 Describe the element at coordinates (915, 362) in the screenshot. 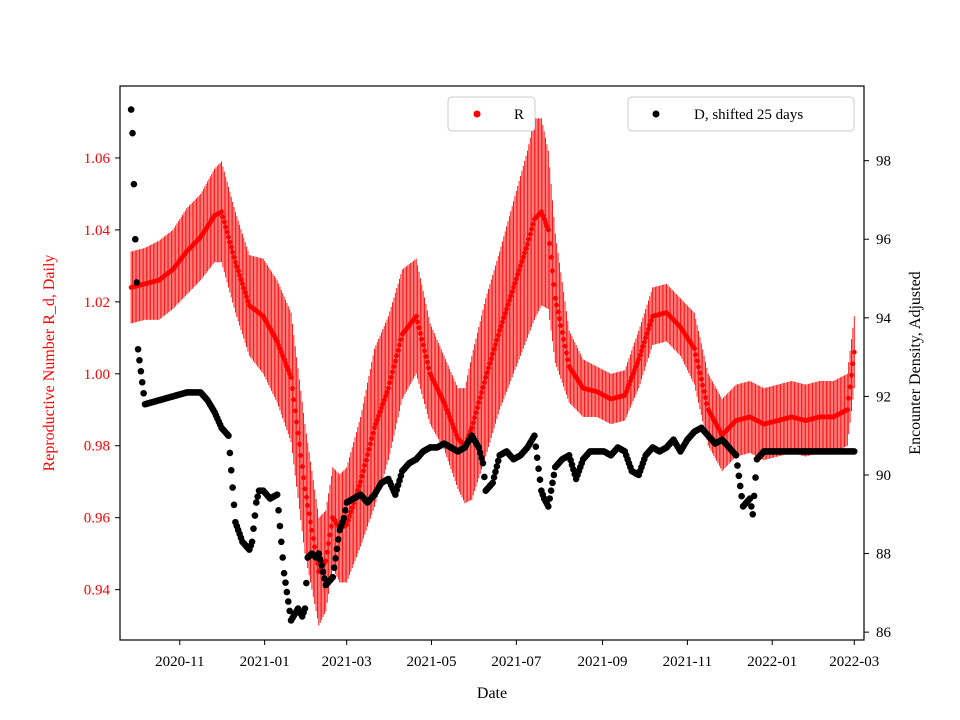

I see `y-axis-right-title: Encounter Density, Adjusted` at that location.